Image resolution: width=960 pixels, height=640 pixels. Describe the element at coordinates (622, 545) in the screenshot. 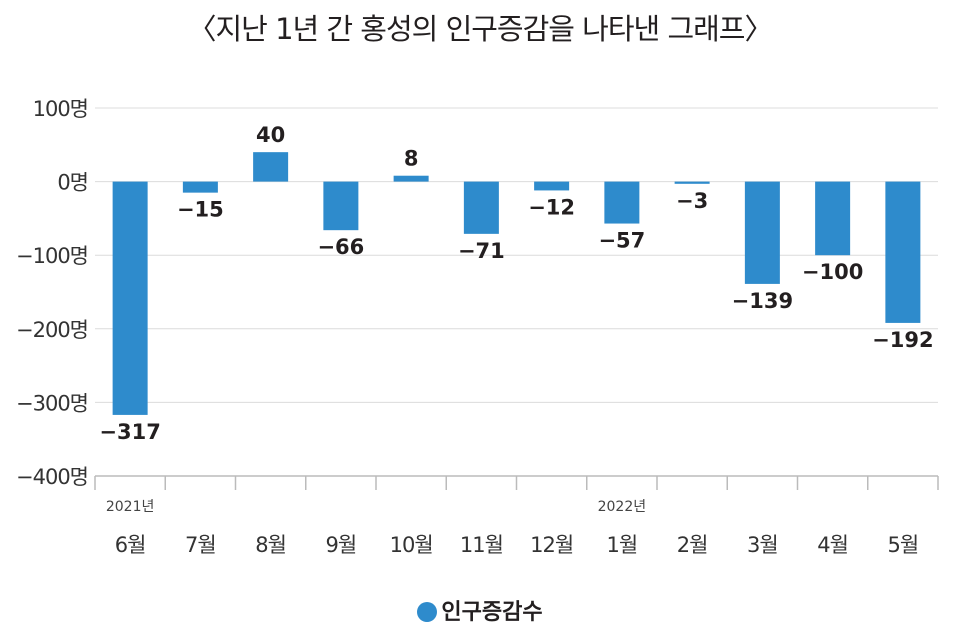

I see `x-tick-label: 1월` at that location.